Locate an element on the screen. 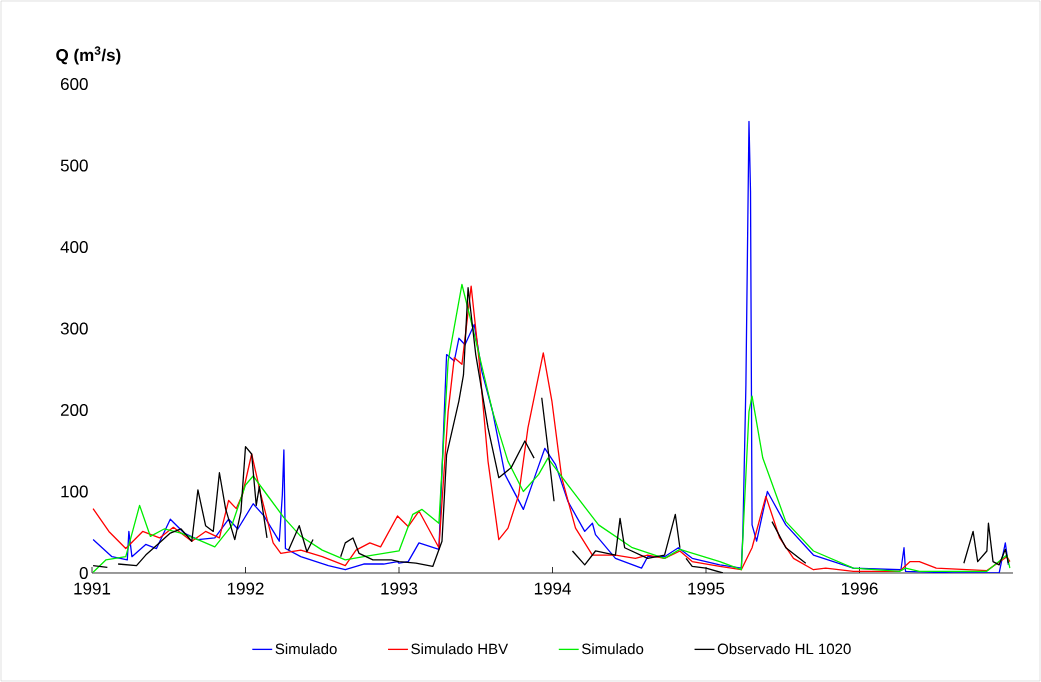  y-tick-label: 600 is located at coordinates (74, 84).